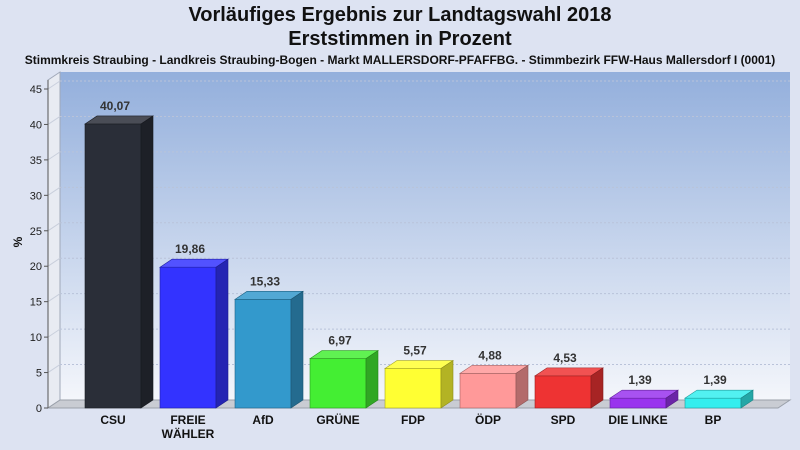 The width and height of the screenshot is (800, 450). I want to click on x-tick-label: SPD, so click(563, 420).